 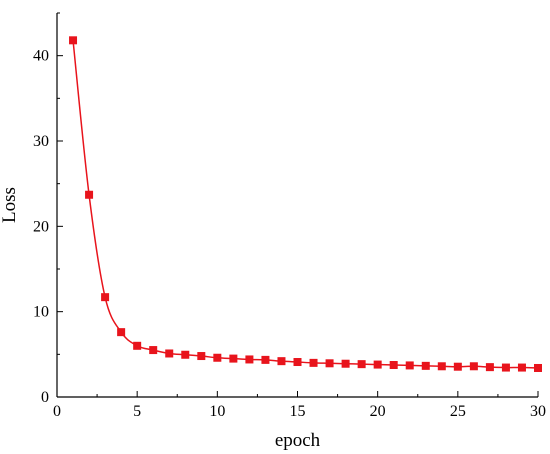 What do you see at coordinates (137, 411) in the screenshot?
I see `x-tick-label: 5` at bounding box center [137, 411].